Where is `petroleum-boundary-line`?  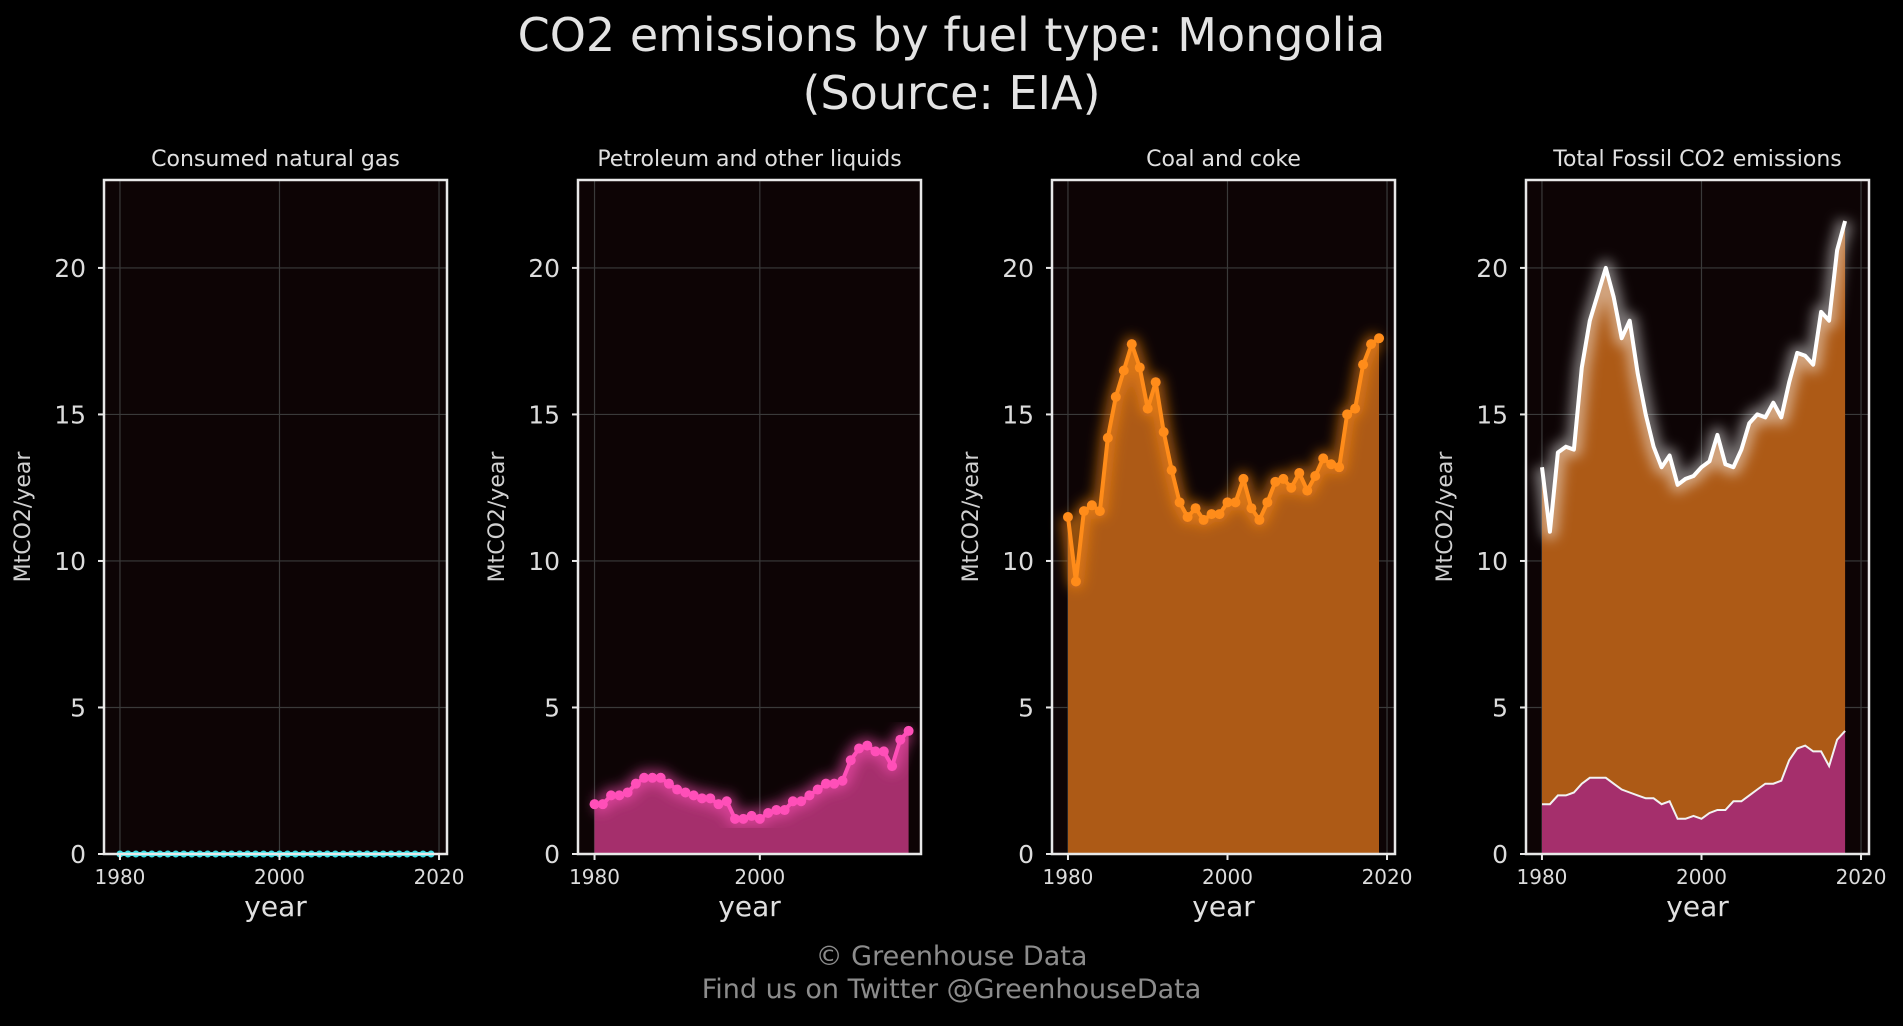 petroleum-boundary-line is located at coordinates (1694, 775).